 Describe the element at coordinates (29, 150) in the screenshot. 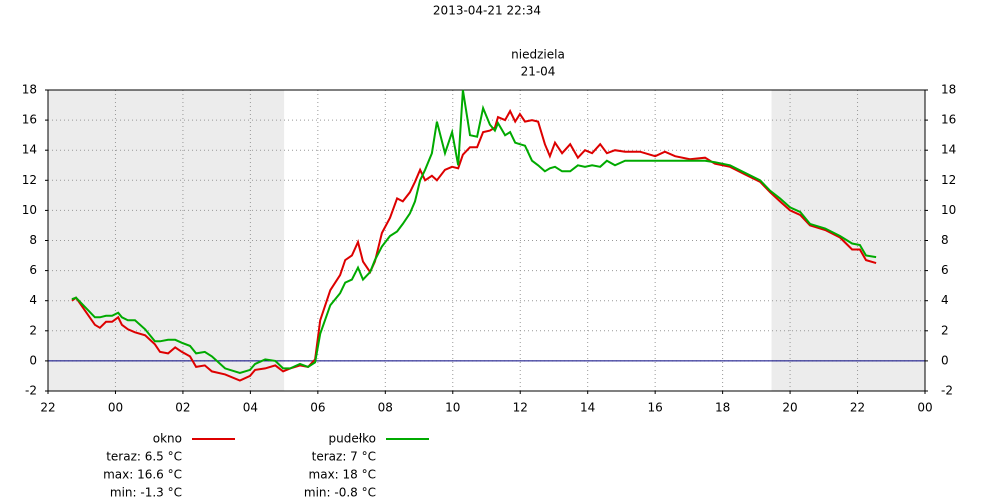

I see `y-tick-label: 14` at that location.